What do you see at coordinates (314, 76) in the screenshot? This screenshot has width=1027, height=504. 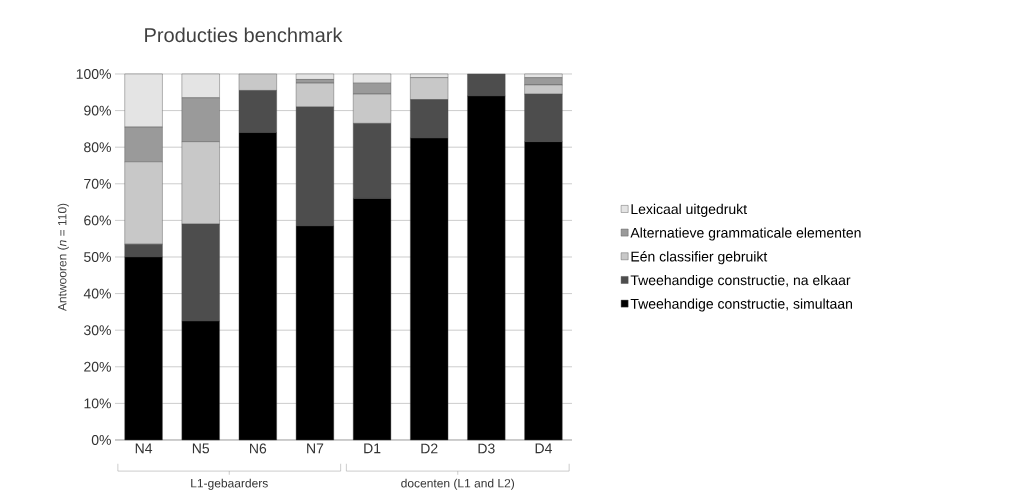 I see `bar` at bounding box center [314, 76].